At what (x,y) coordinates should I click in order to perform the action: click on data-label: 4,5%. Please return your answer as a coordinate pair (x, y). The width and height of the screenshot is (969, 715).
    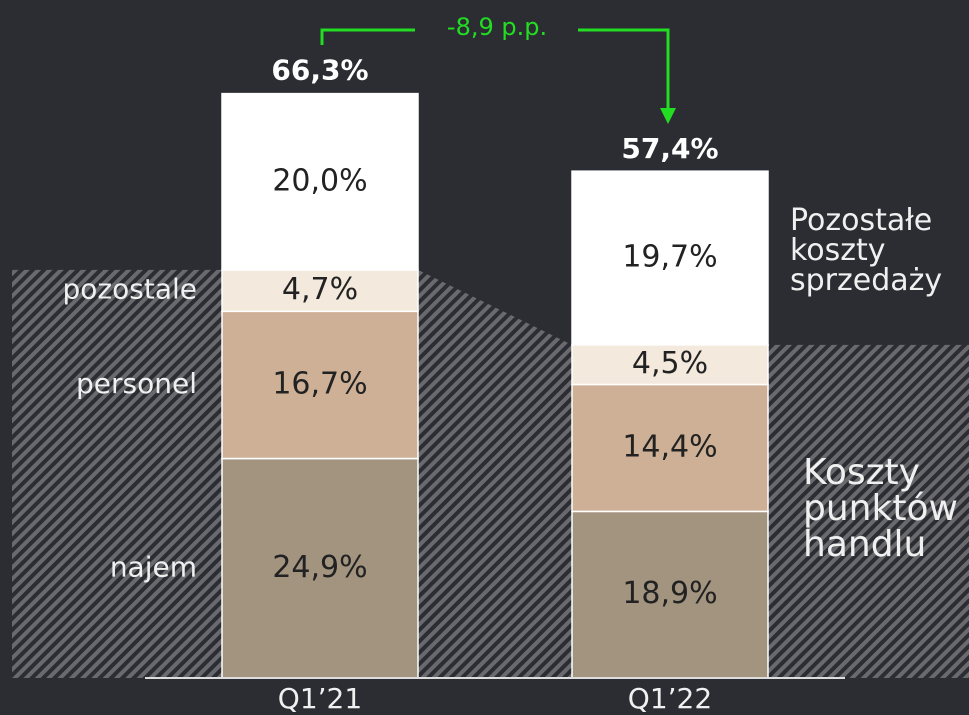
    Looking at the image, I should click on (670, 363).